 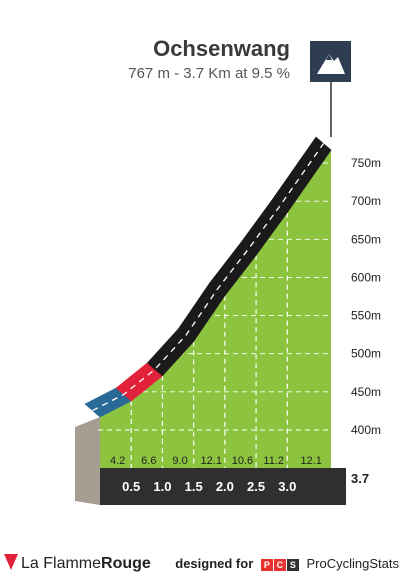 What do you see at coordinates (148, 461) in the screenshot?
I see `segment-gradient-label: 6.6` at bounding box center [148, 461].